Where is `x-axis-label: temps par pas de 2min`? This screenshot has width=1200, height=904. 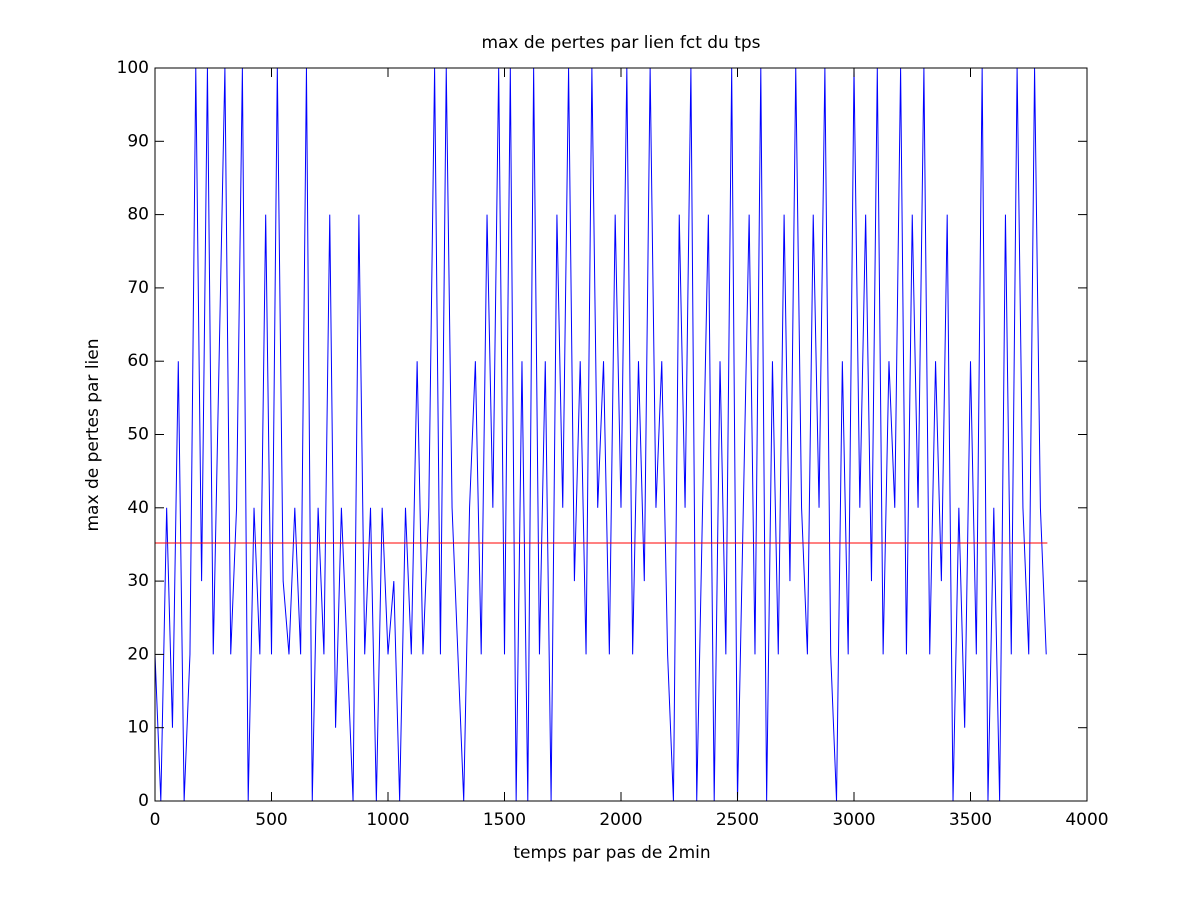 x-axis-label: temps par pas de 2min is located at coordinates (611, 853).